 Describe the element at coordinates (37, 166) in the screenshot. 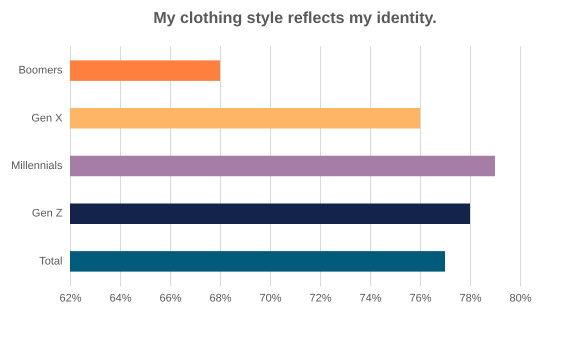

I see `y-tick-label: Millennials` at that location.